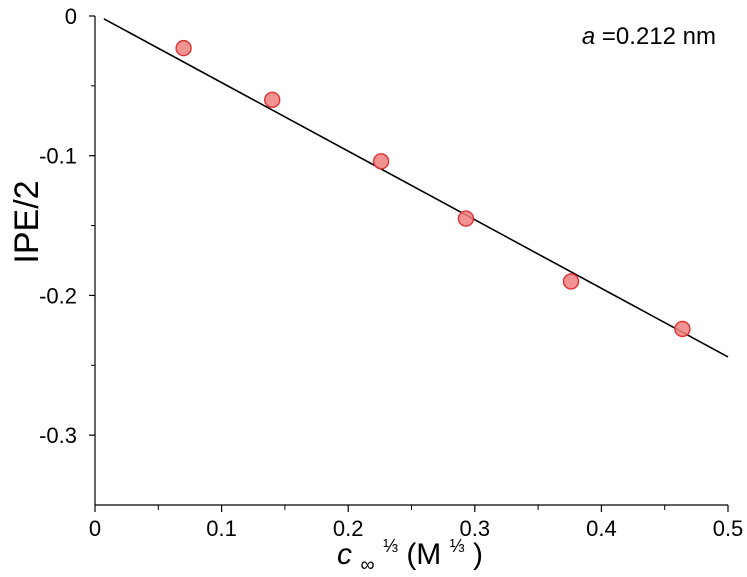 Image resolution: width=747 pixels, height=577 pixels. Describe the element at coordinates (601, 528) in the screenshot. I see `x-tick-label: 0.4` at that location.